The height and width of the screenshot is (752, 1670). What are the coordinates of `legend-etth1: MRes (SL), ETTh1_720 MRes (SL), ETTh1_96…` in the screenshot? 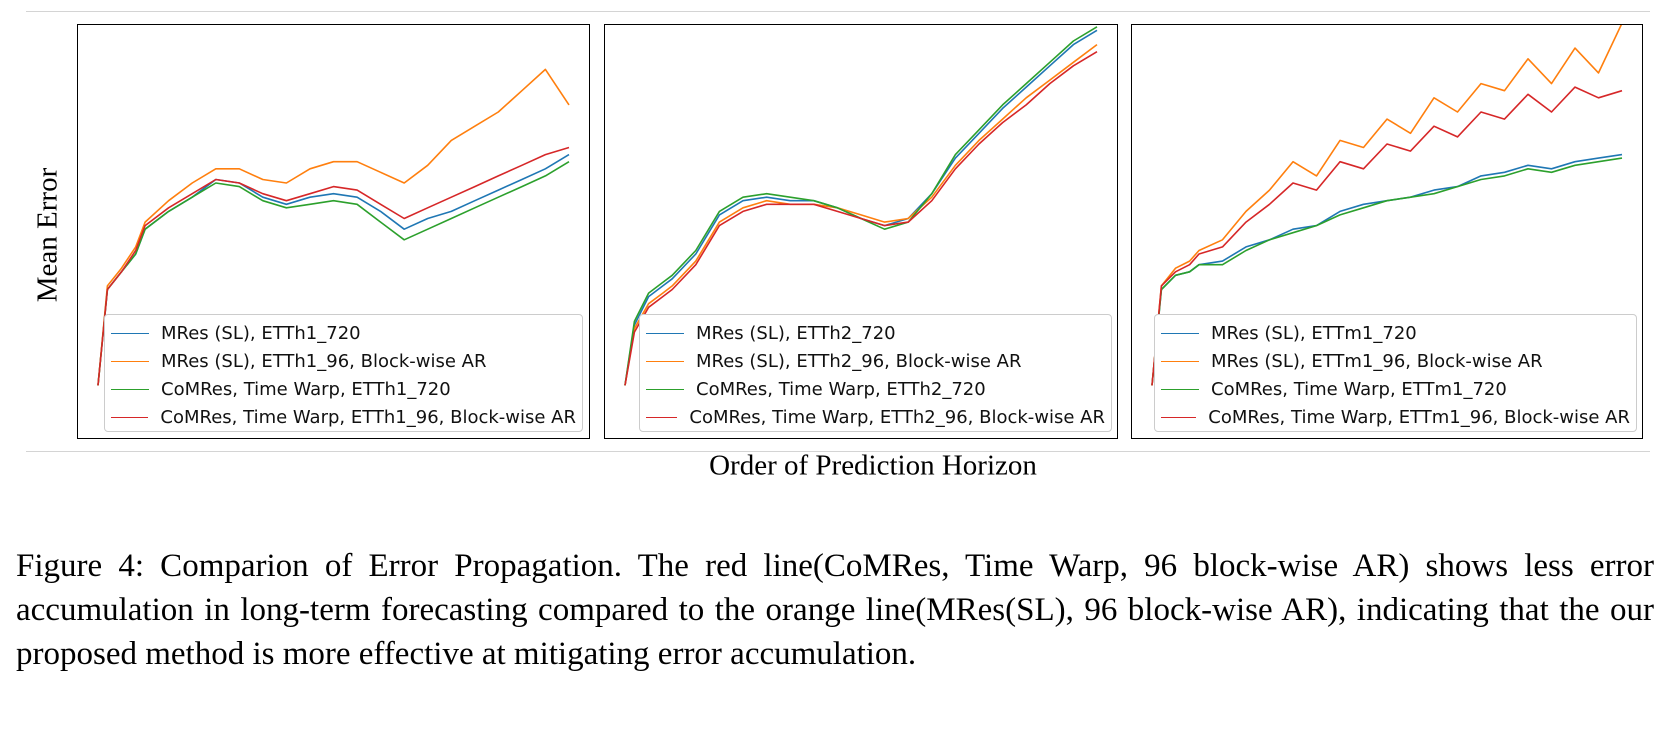 It's located at (343, 373).